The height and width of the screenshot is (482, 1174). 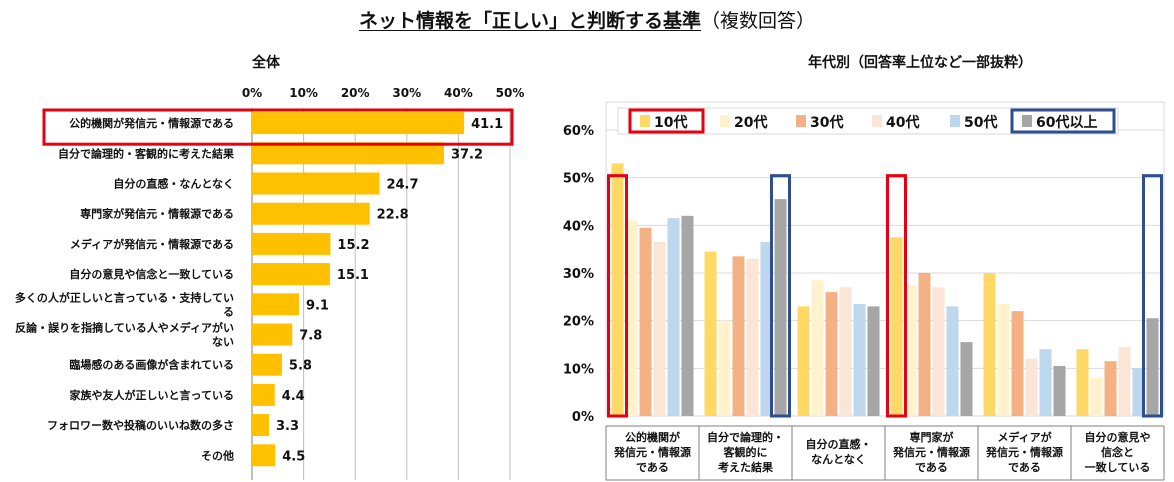 I want to click on highlight-box-red, so click(x=278, y=127).